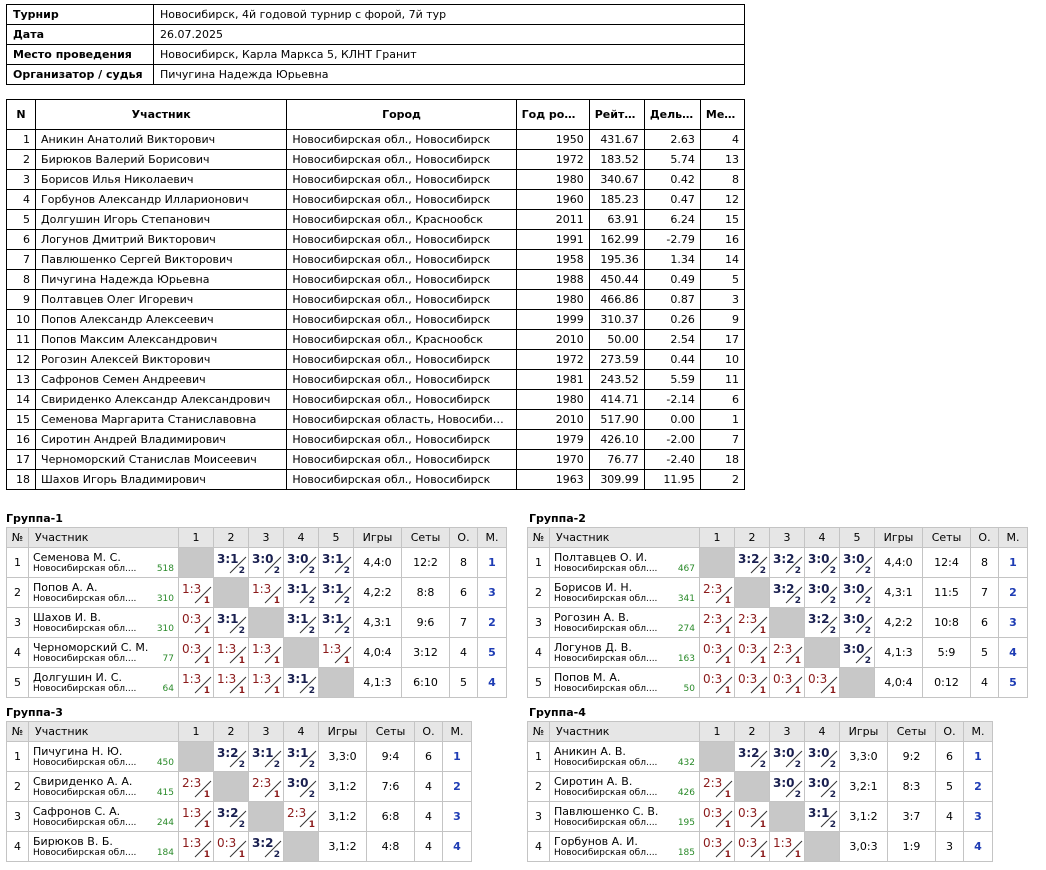 The image size is (1046, 870). I want to click on cell-birth-year: 2010, so click(552, 339).